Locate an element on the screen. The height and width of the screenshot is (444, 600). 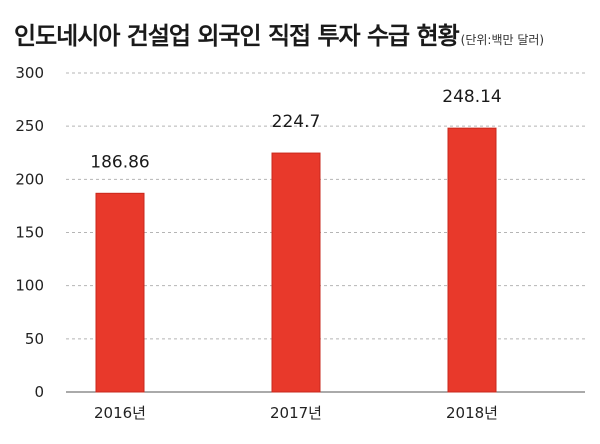
y-axis-ticks: 0 50 100 150 200 250 300 is located at coordinates (29, 232).